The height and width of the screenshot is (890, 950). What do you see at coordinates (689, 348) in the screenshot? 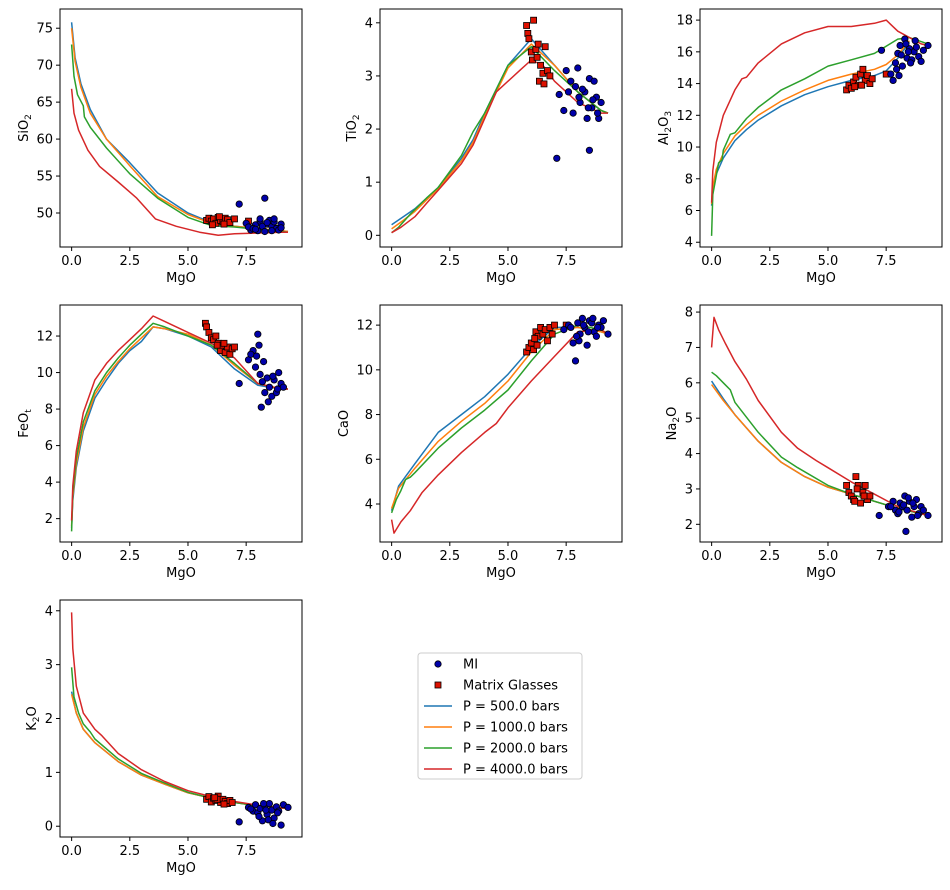
I see `y-tick-label: 7` at bounding box center [689, 348].